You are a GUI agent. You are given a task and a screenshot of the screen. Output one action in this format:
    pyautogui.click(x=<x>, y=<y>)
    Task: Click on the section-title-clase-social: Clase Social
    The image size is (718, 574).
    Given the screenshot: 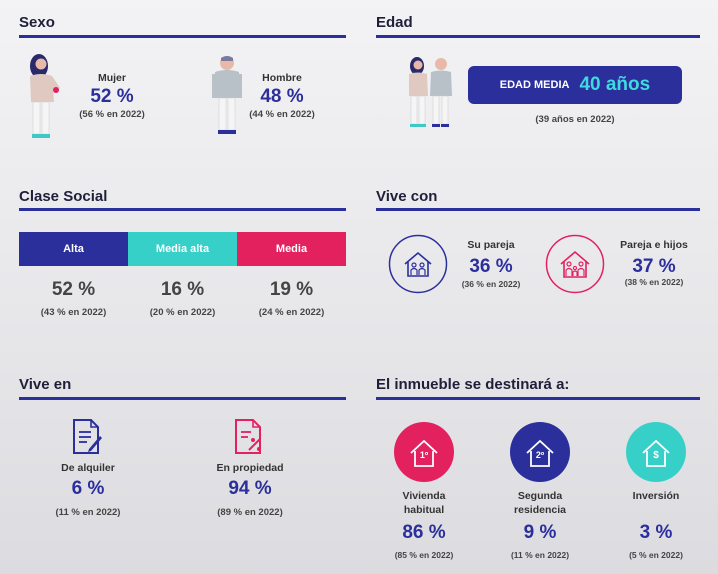 What is the action you would take?
    pyautogui.click(x=63, y=196)
    